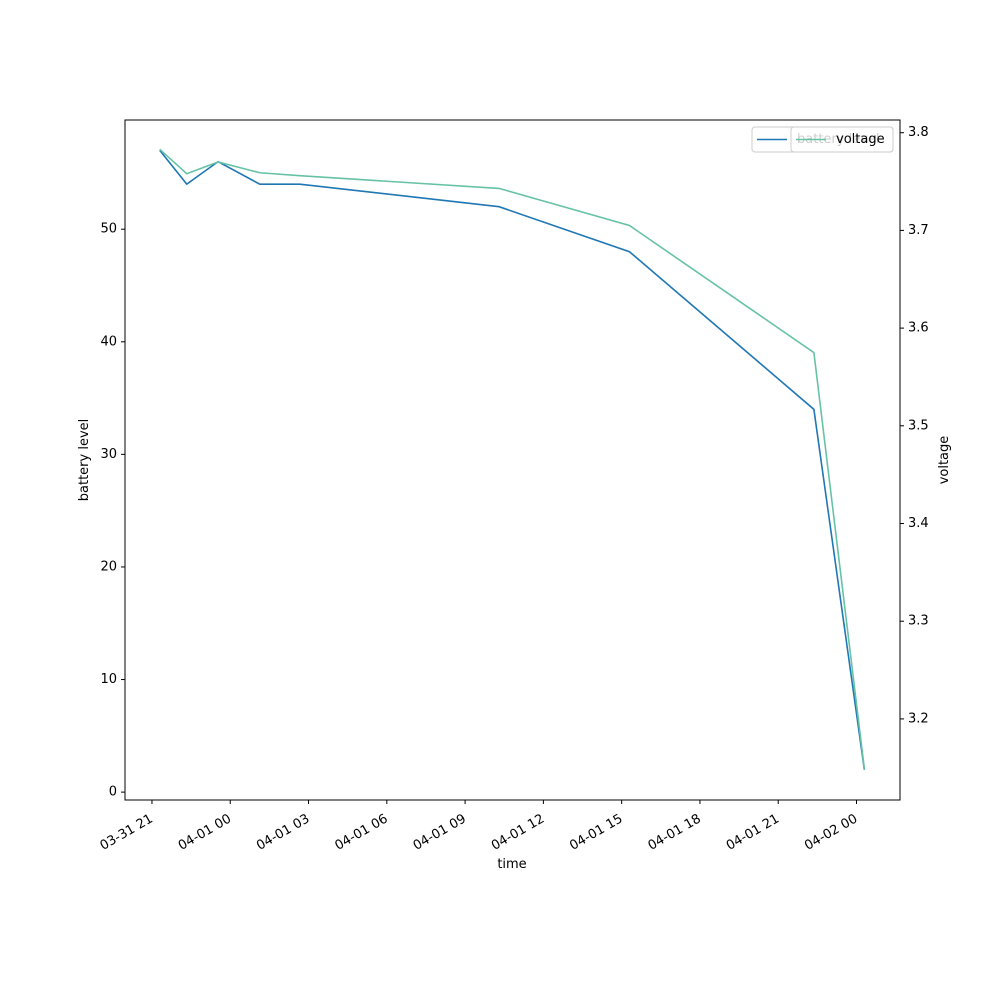 The image size is (1000, 1000). Describe the element at coordinates (918, 230) in the screenshot. I see `y2-tick-label: 3.7` at that location.